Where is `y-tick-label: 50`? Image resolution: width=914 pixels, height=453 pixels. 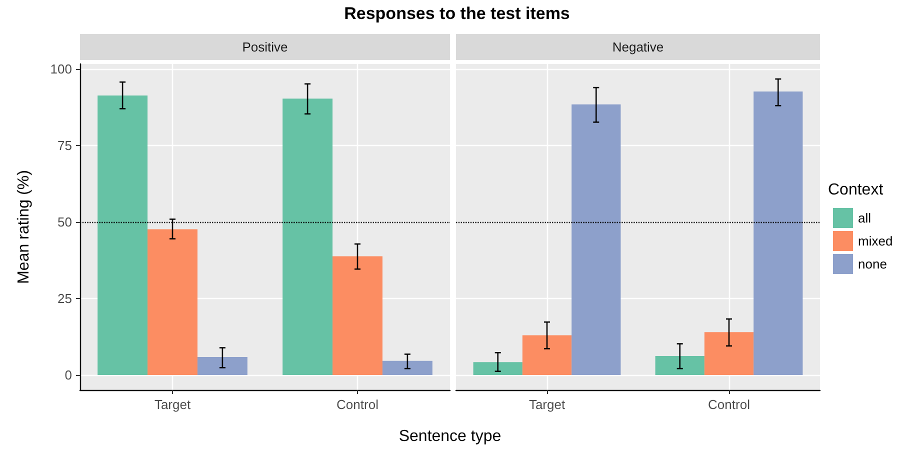 y-tick-label: 50 is located at coordinates (65, 222).